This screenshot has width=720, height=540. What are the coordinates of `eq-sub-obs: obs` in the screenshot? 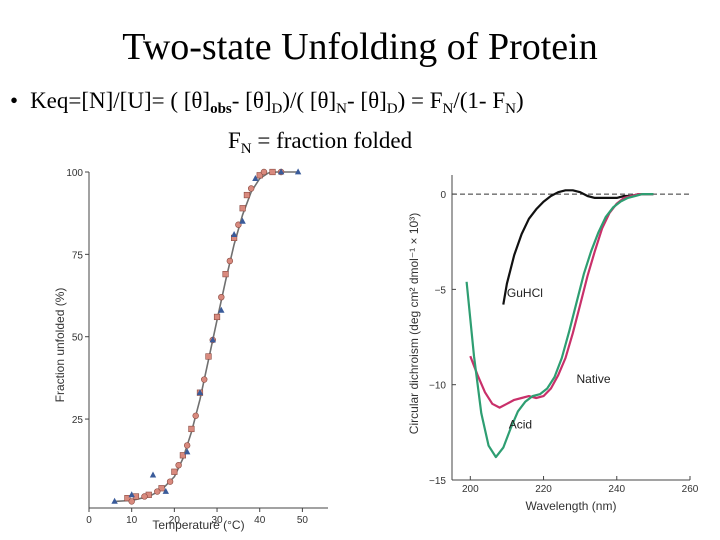 It's located at (221, 109).